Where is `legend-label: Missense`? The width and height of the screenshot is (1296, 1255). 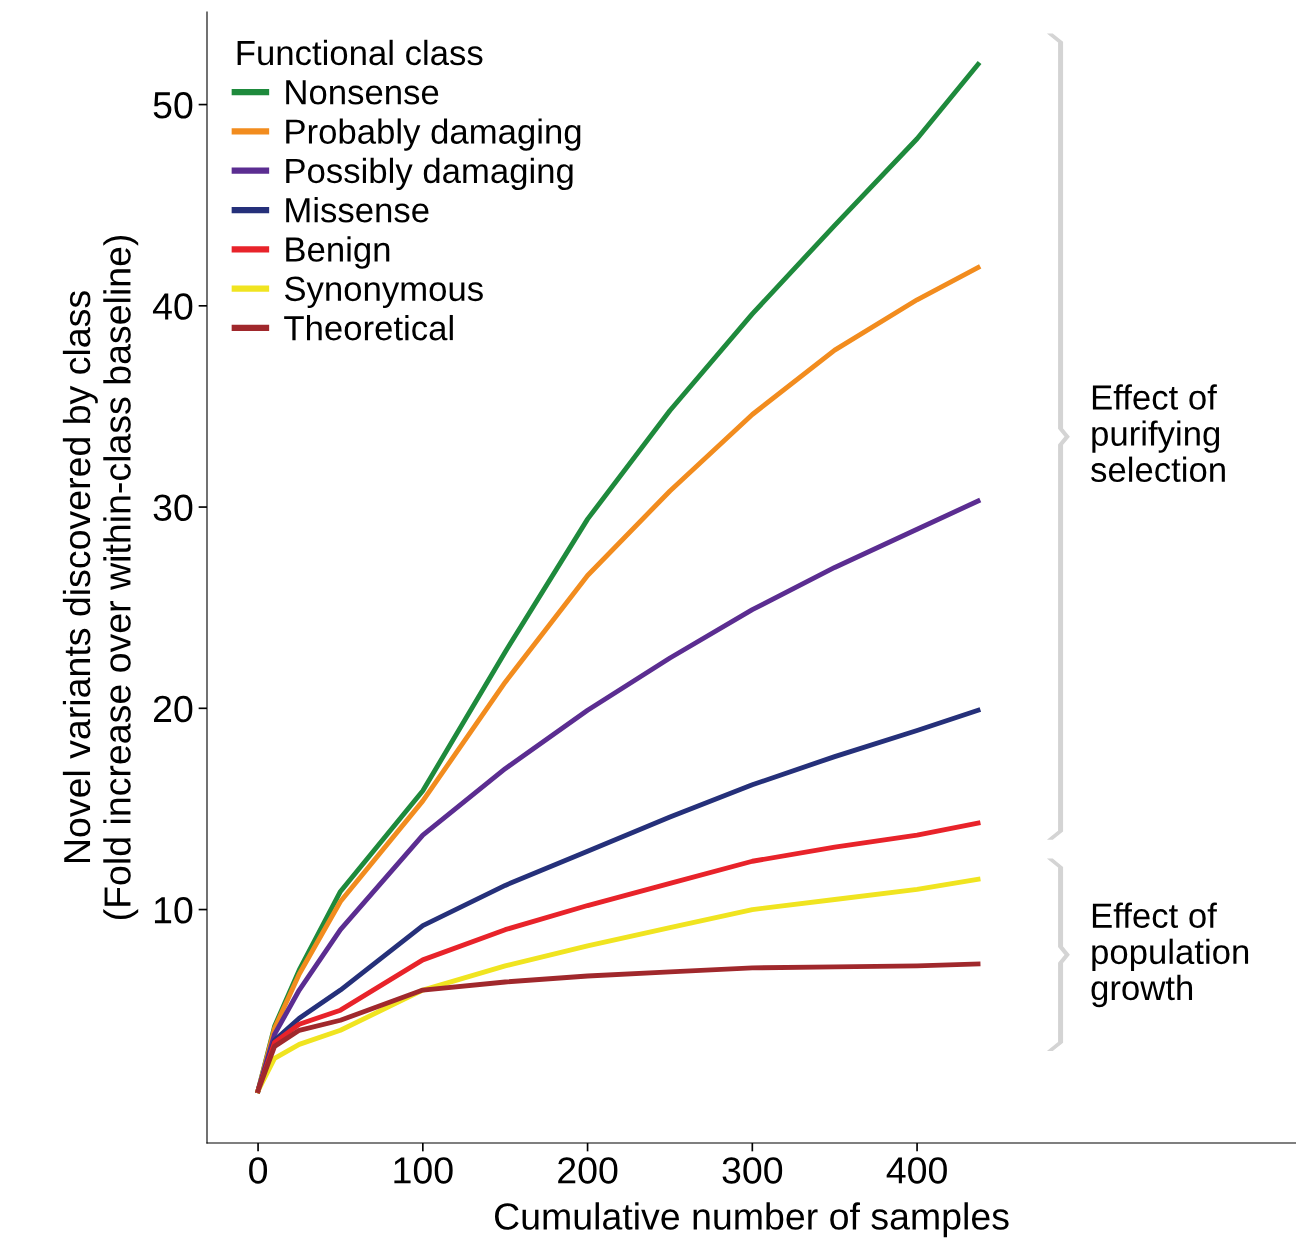 legend-label: Missense is located at coordinates (357, 210).